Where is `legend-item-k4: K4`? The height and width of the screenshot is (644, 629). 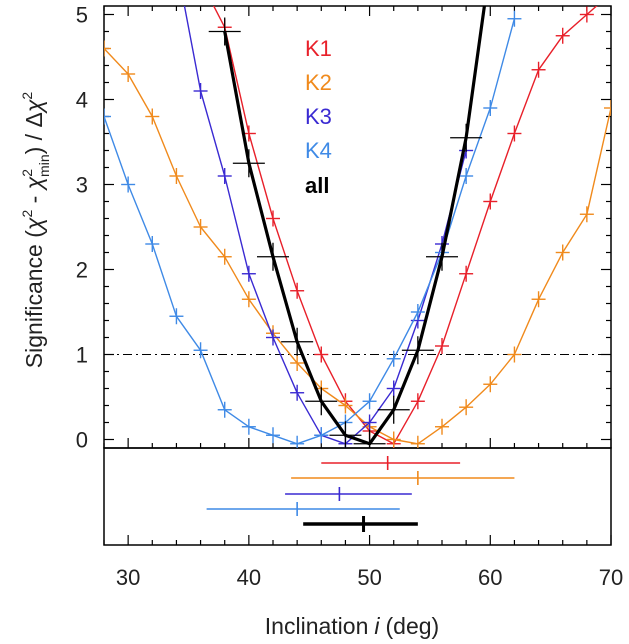
legend-item-k4: K4 is located at coordinates (318, 150).